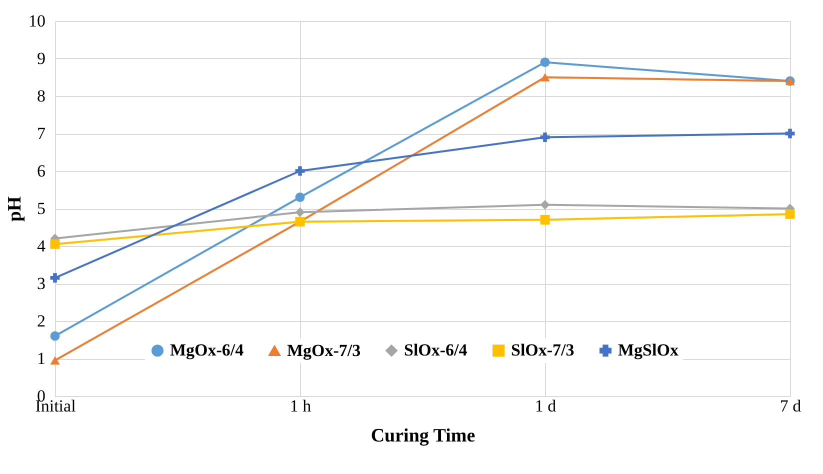 The image size is (823, 474). Describe the element at coordinates (41, 283) in the screenshot. I see `y-tick-label: 3` at that location.